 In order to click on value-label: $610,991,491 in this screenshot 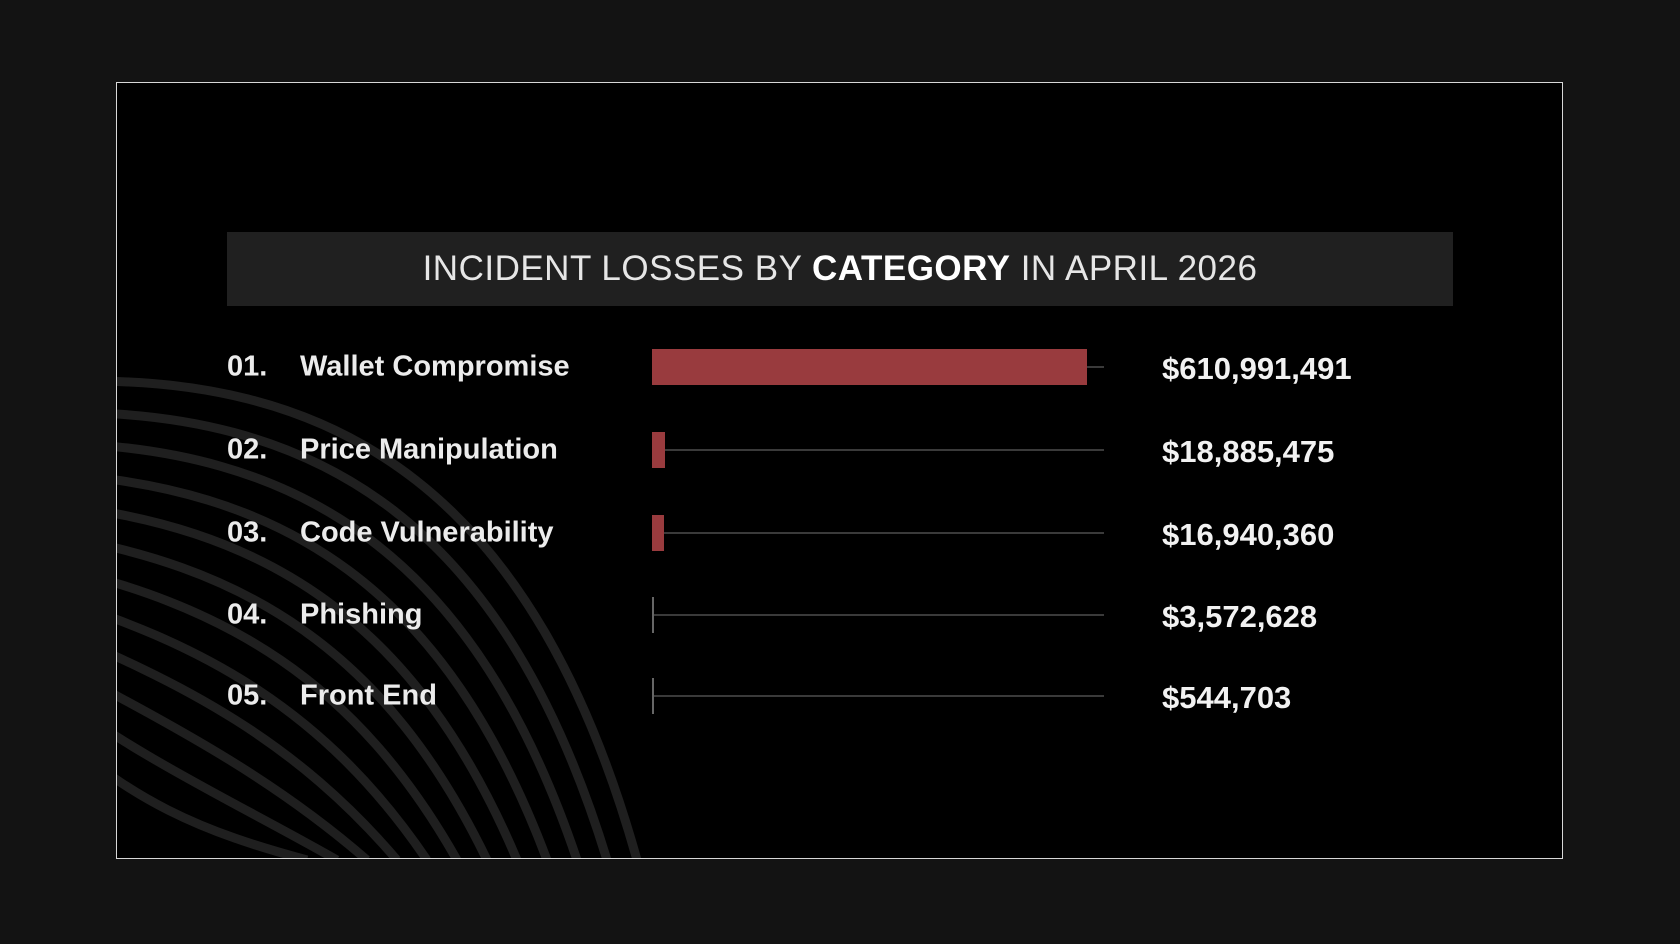, I will do `click(1257, 368)`.